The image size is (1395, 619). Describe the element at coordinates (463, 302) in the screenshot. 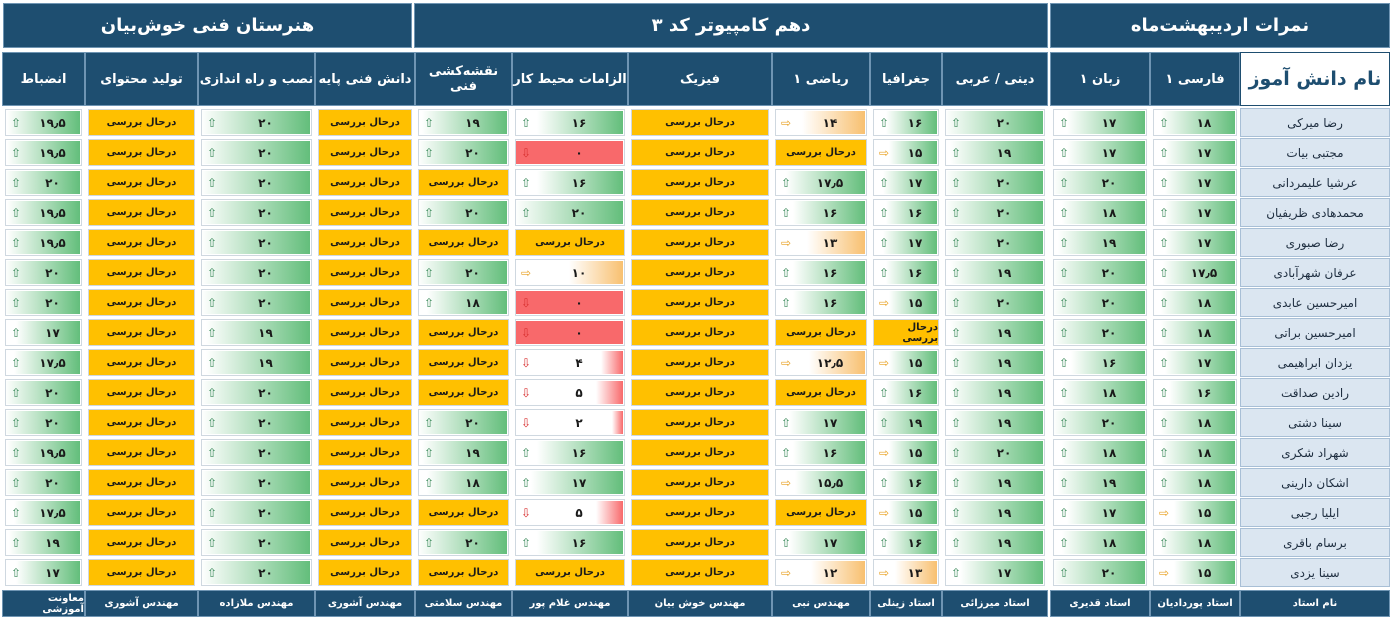

I see `grade-cell-naghshe: ⇧ ۱۸` at that location.